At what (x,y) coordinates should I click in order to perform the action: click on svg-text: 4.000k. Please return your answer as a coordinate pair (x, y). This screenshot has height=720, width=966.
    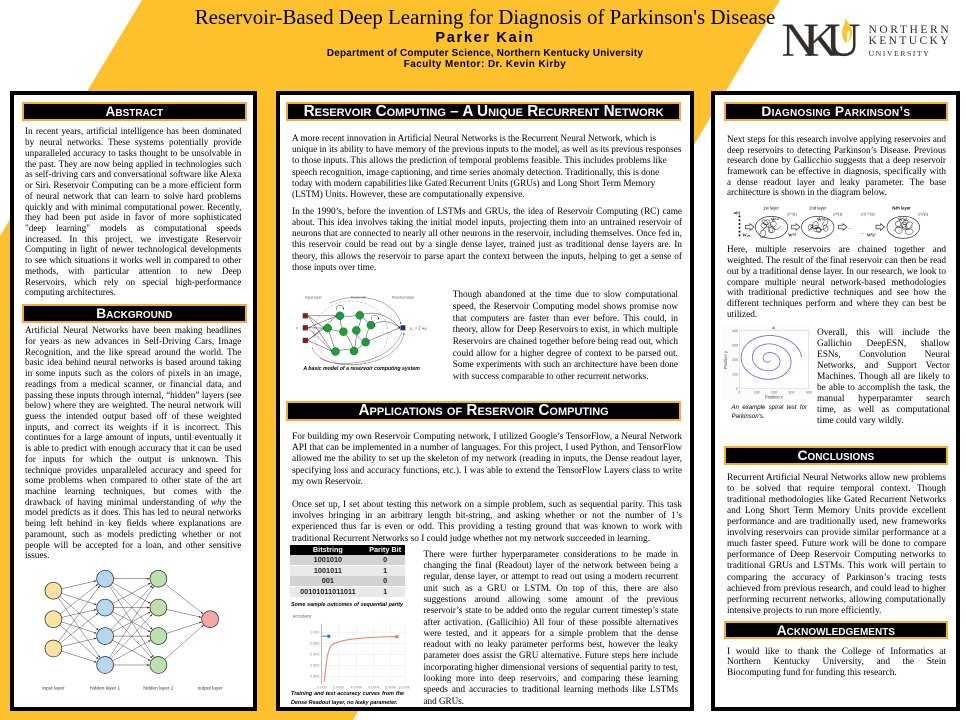
    Looking at the image, I should click on (356, 687).